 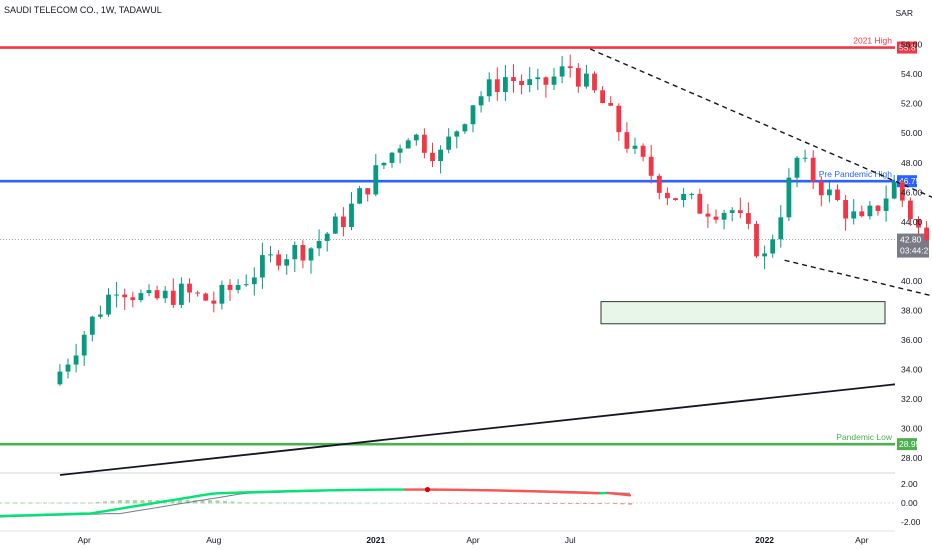 What do you see at coordinates (472, 540) in the screenshot?
I see `time-tick-label: Apr` at bounding box center [472, 540].